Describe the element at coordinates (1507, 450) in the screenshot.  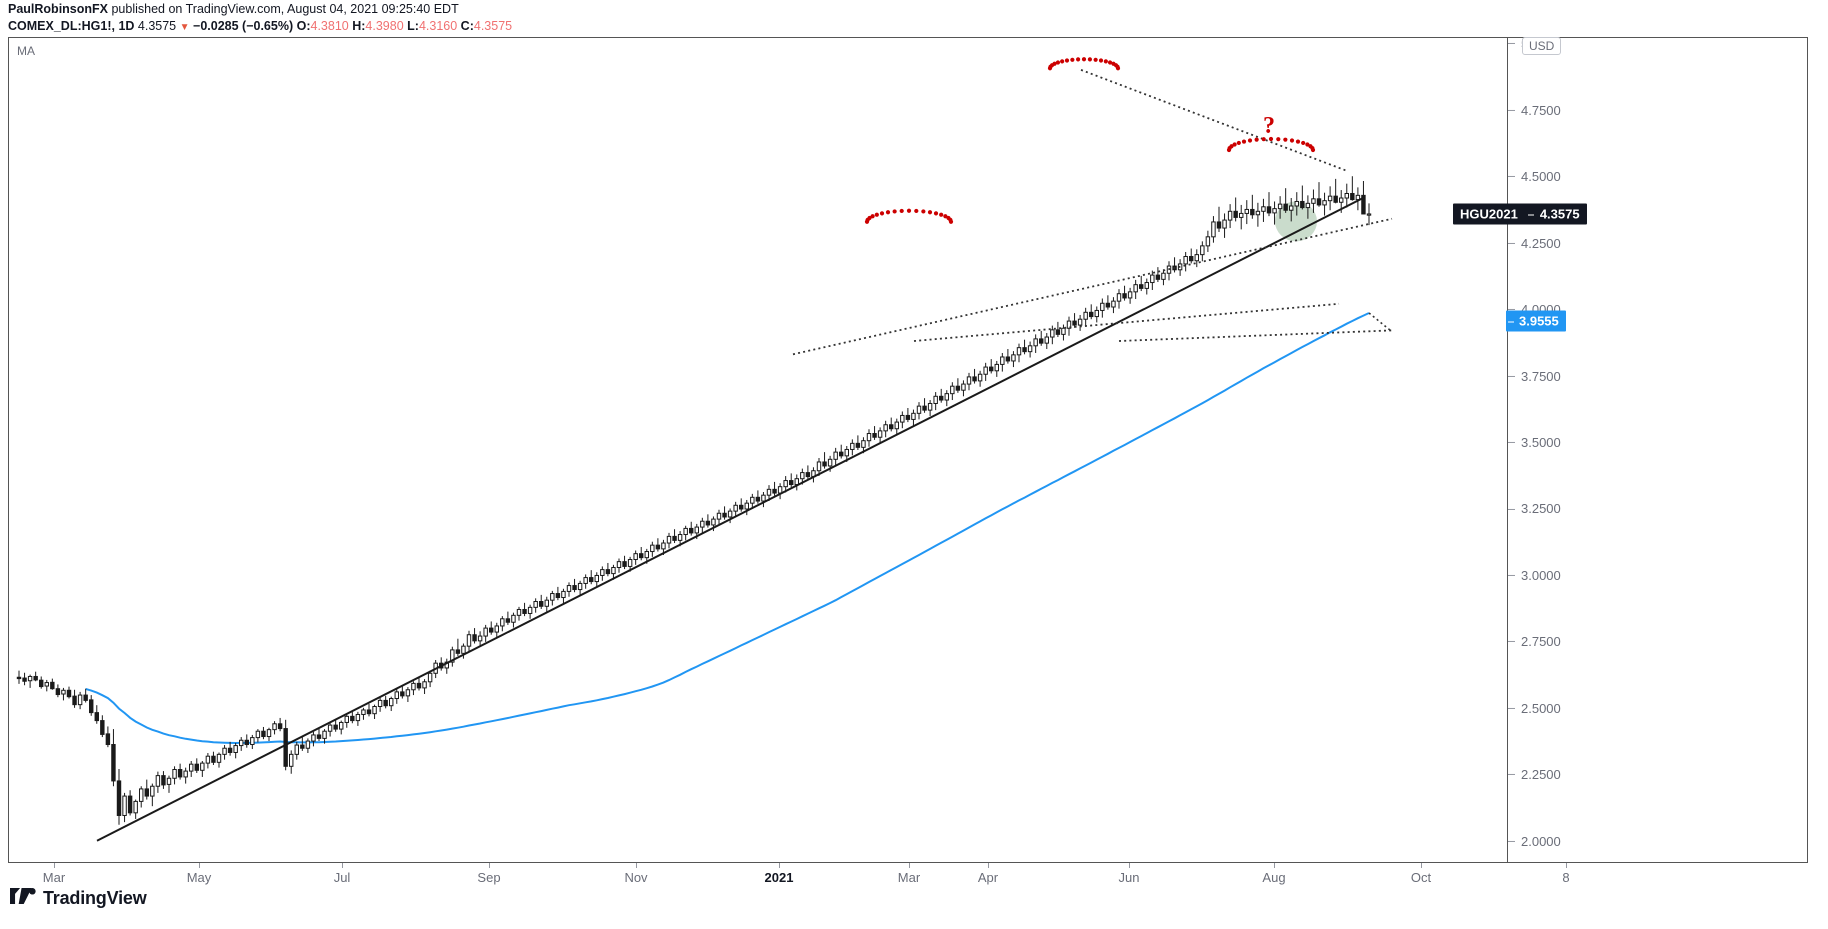
I see `price-scale-divider` at that location.